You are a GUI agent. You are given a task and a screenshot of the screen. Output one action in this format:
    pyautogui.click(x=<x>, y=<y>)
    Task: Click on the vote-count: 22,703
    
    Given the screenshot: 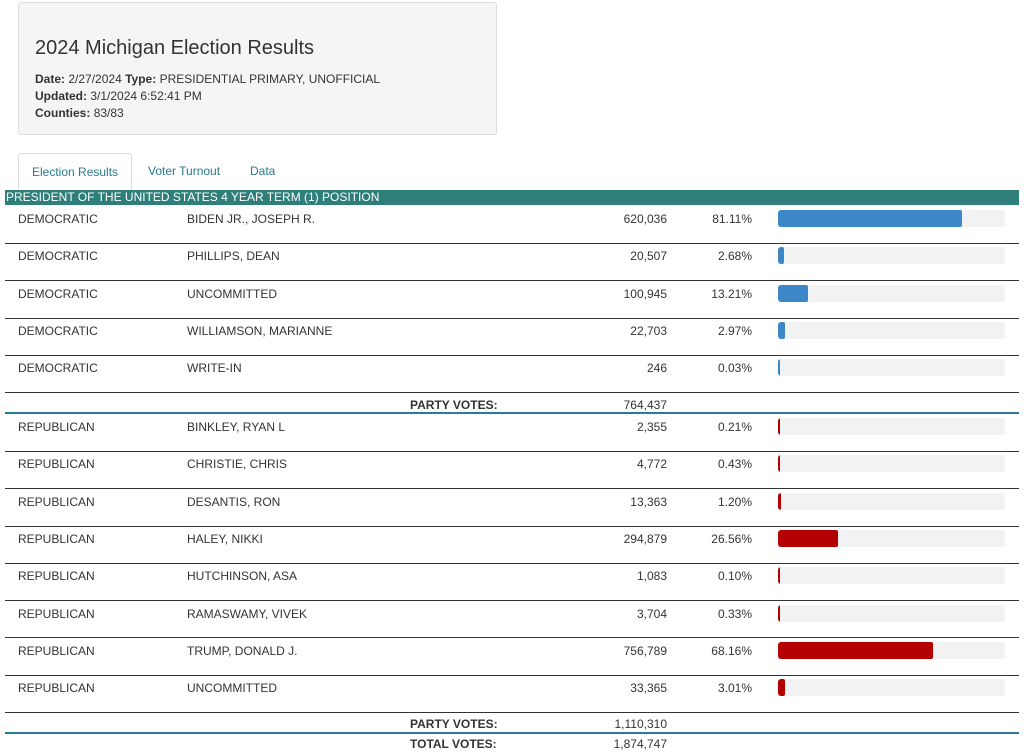 What is the action you would take?
    pyautogui.click(x=648, y=330)
    